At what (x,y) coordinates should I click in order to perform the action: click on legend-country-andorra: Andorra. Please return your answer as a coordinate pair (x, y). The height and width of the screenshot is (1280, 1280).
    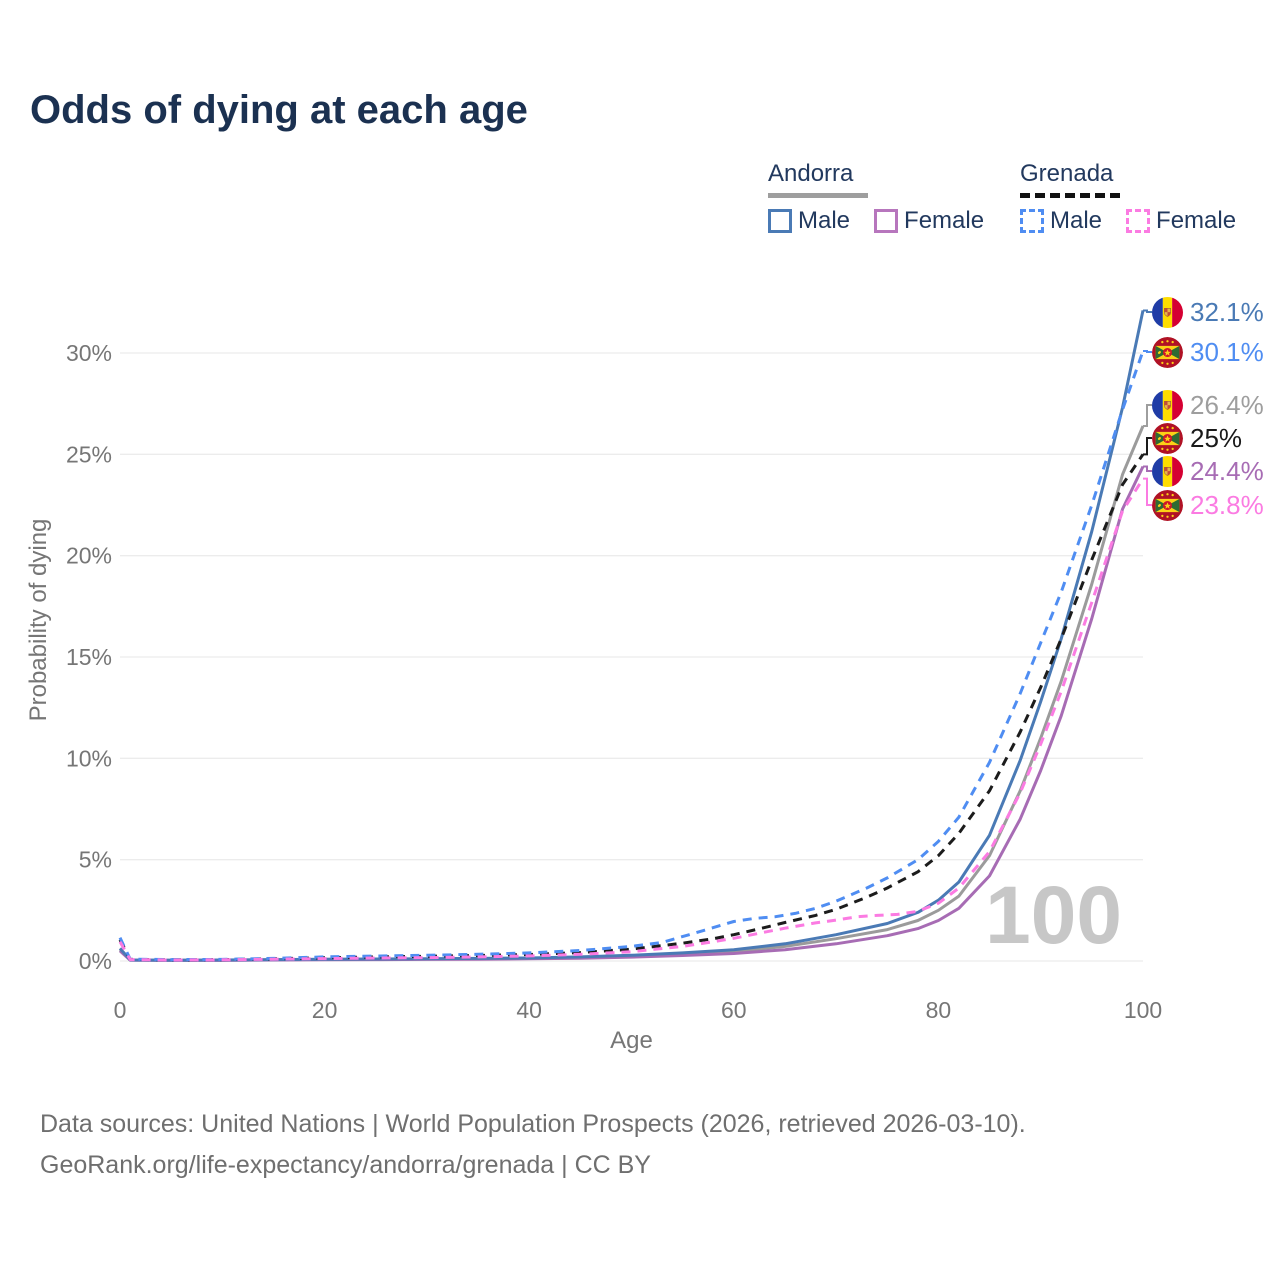
    Looking at the image, I should click on (811, 173).